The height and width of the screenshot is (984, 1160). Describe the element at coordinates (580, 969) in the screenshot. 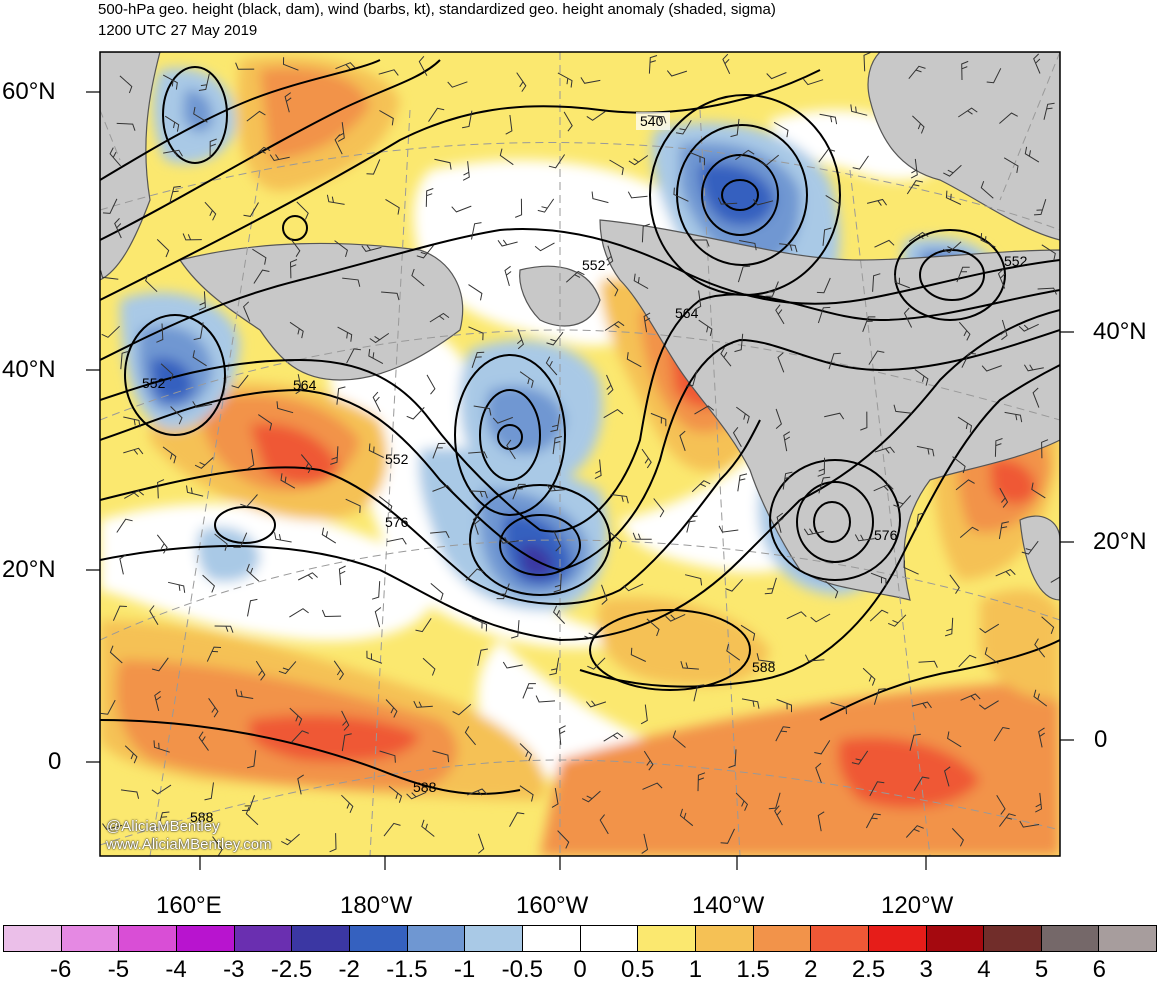

I see `colorbar-tick-label: 0` at that location.